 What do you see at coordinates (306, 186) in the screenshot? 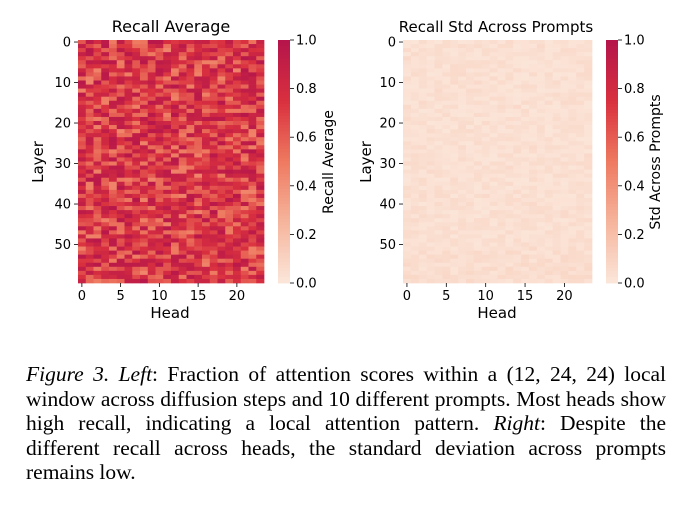
I see `colorbar-tick-label: 0.4` at bounding box center [306, 186].